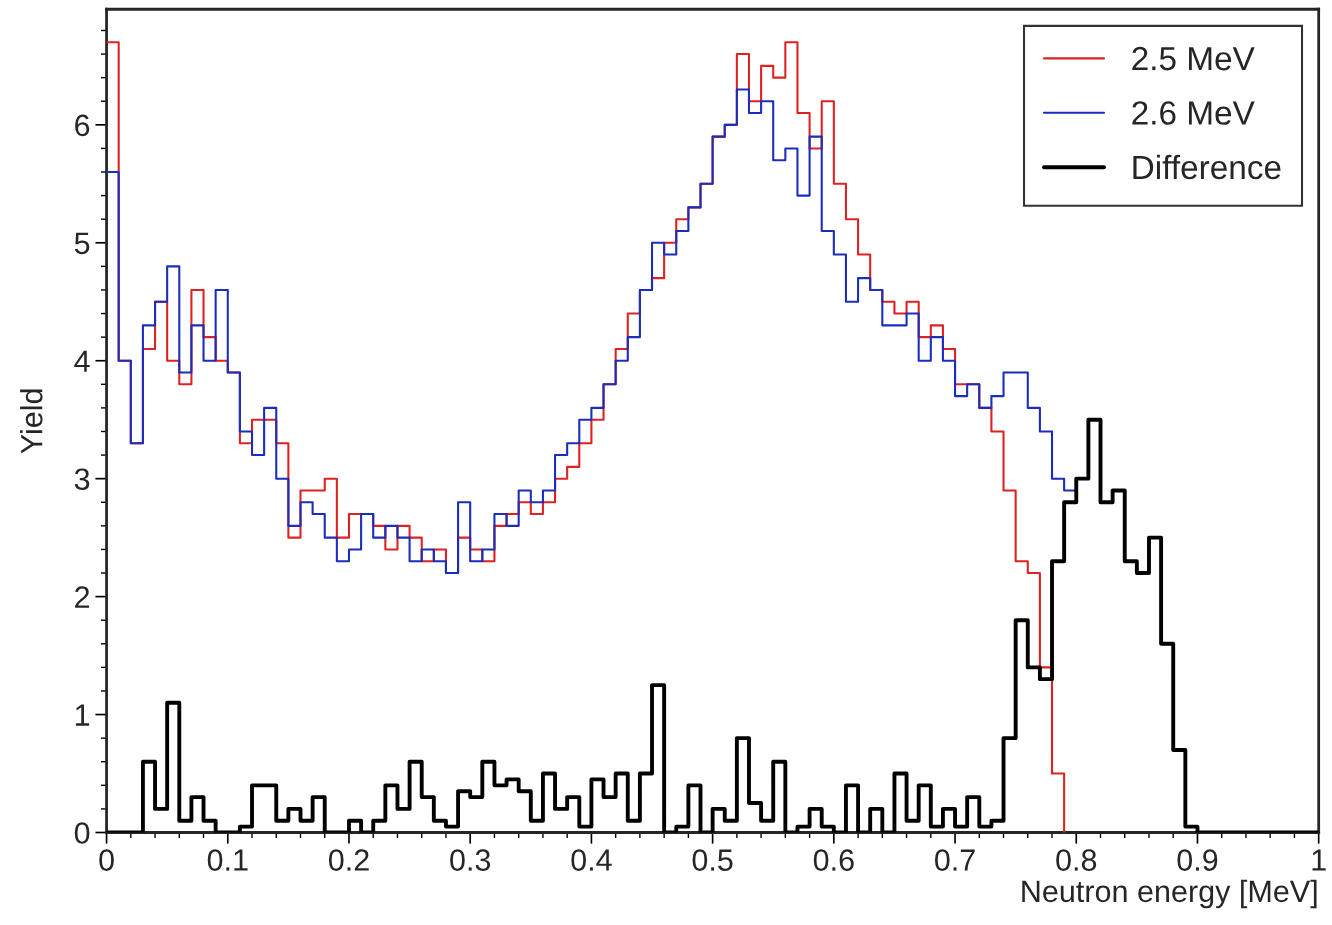 The image size is (1332, 925). I want to click on x-tick-label: 0.3, so click(470, 860).